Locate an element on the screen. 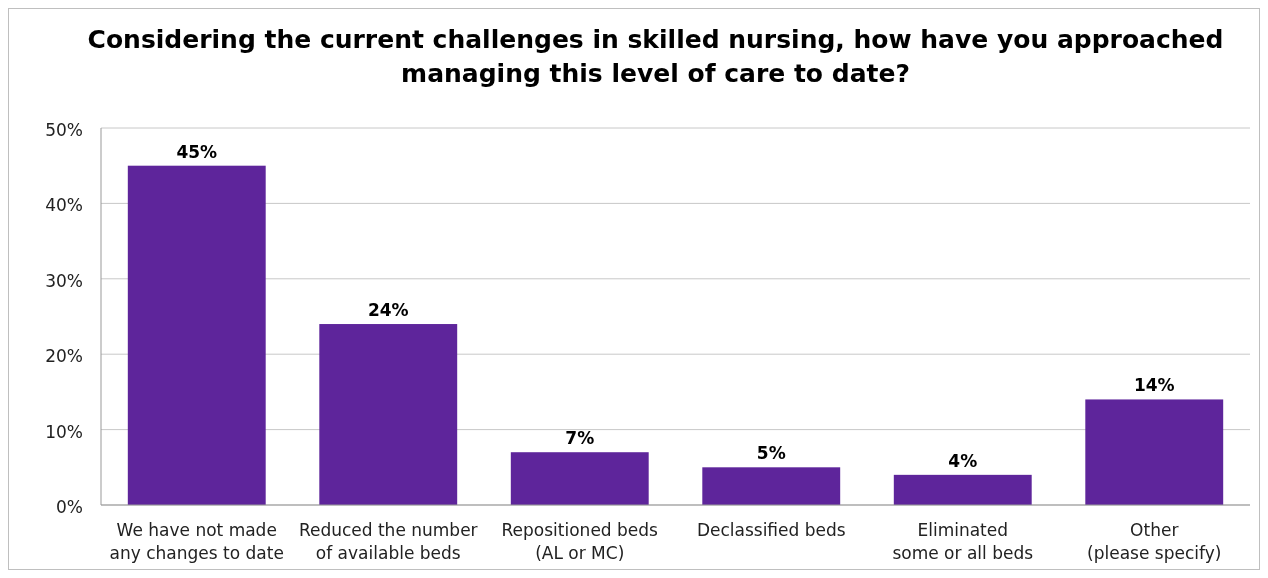  data-label: 7% is located at coordinates (580, 438).